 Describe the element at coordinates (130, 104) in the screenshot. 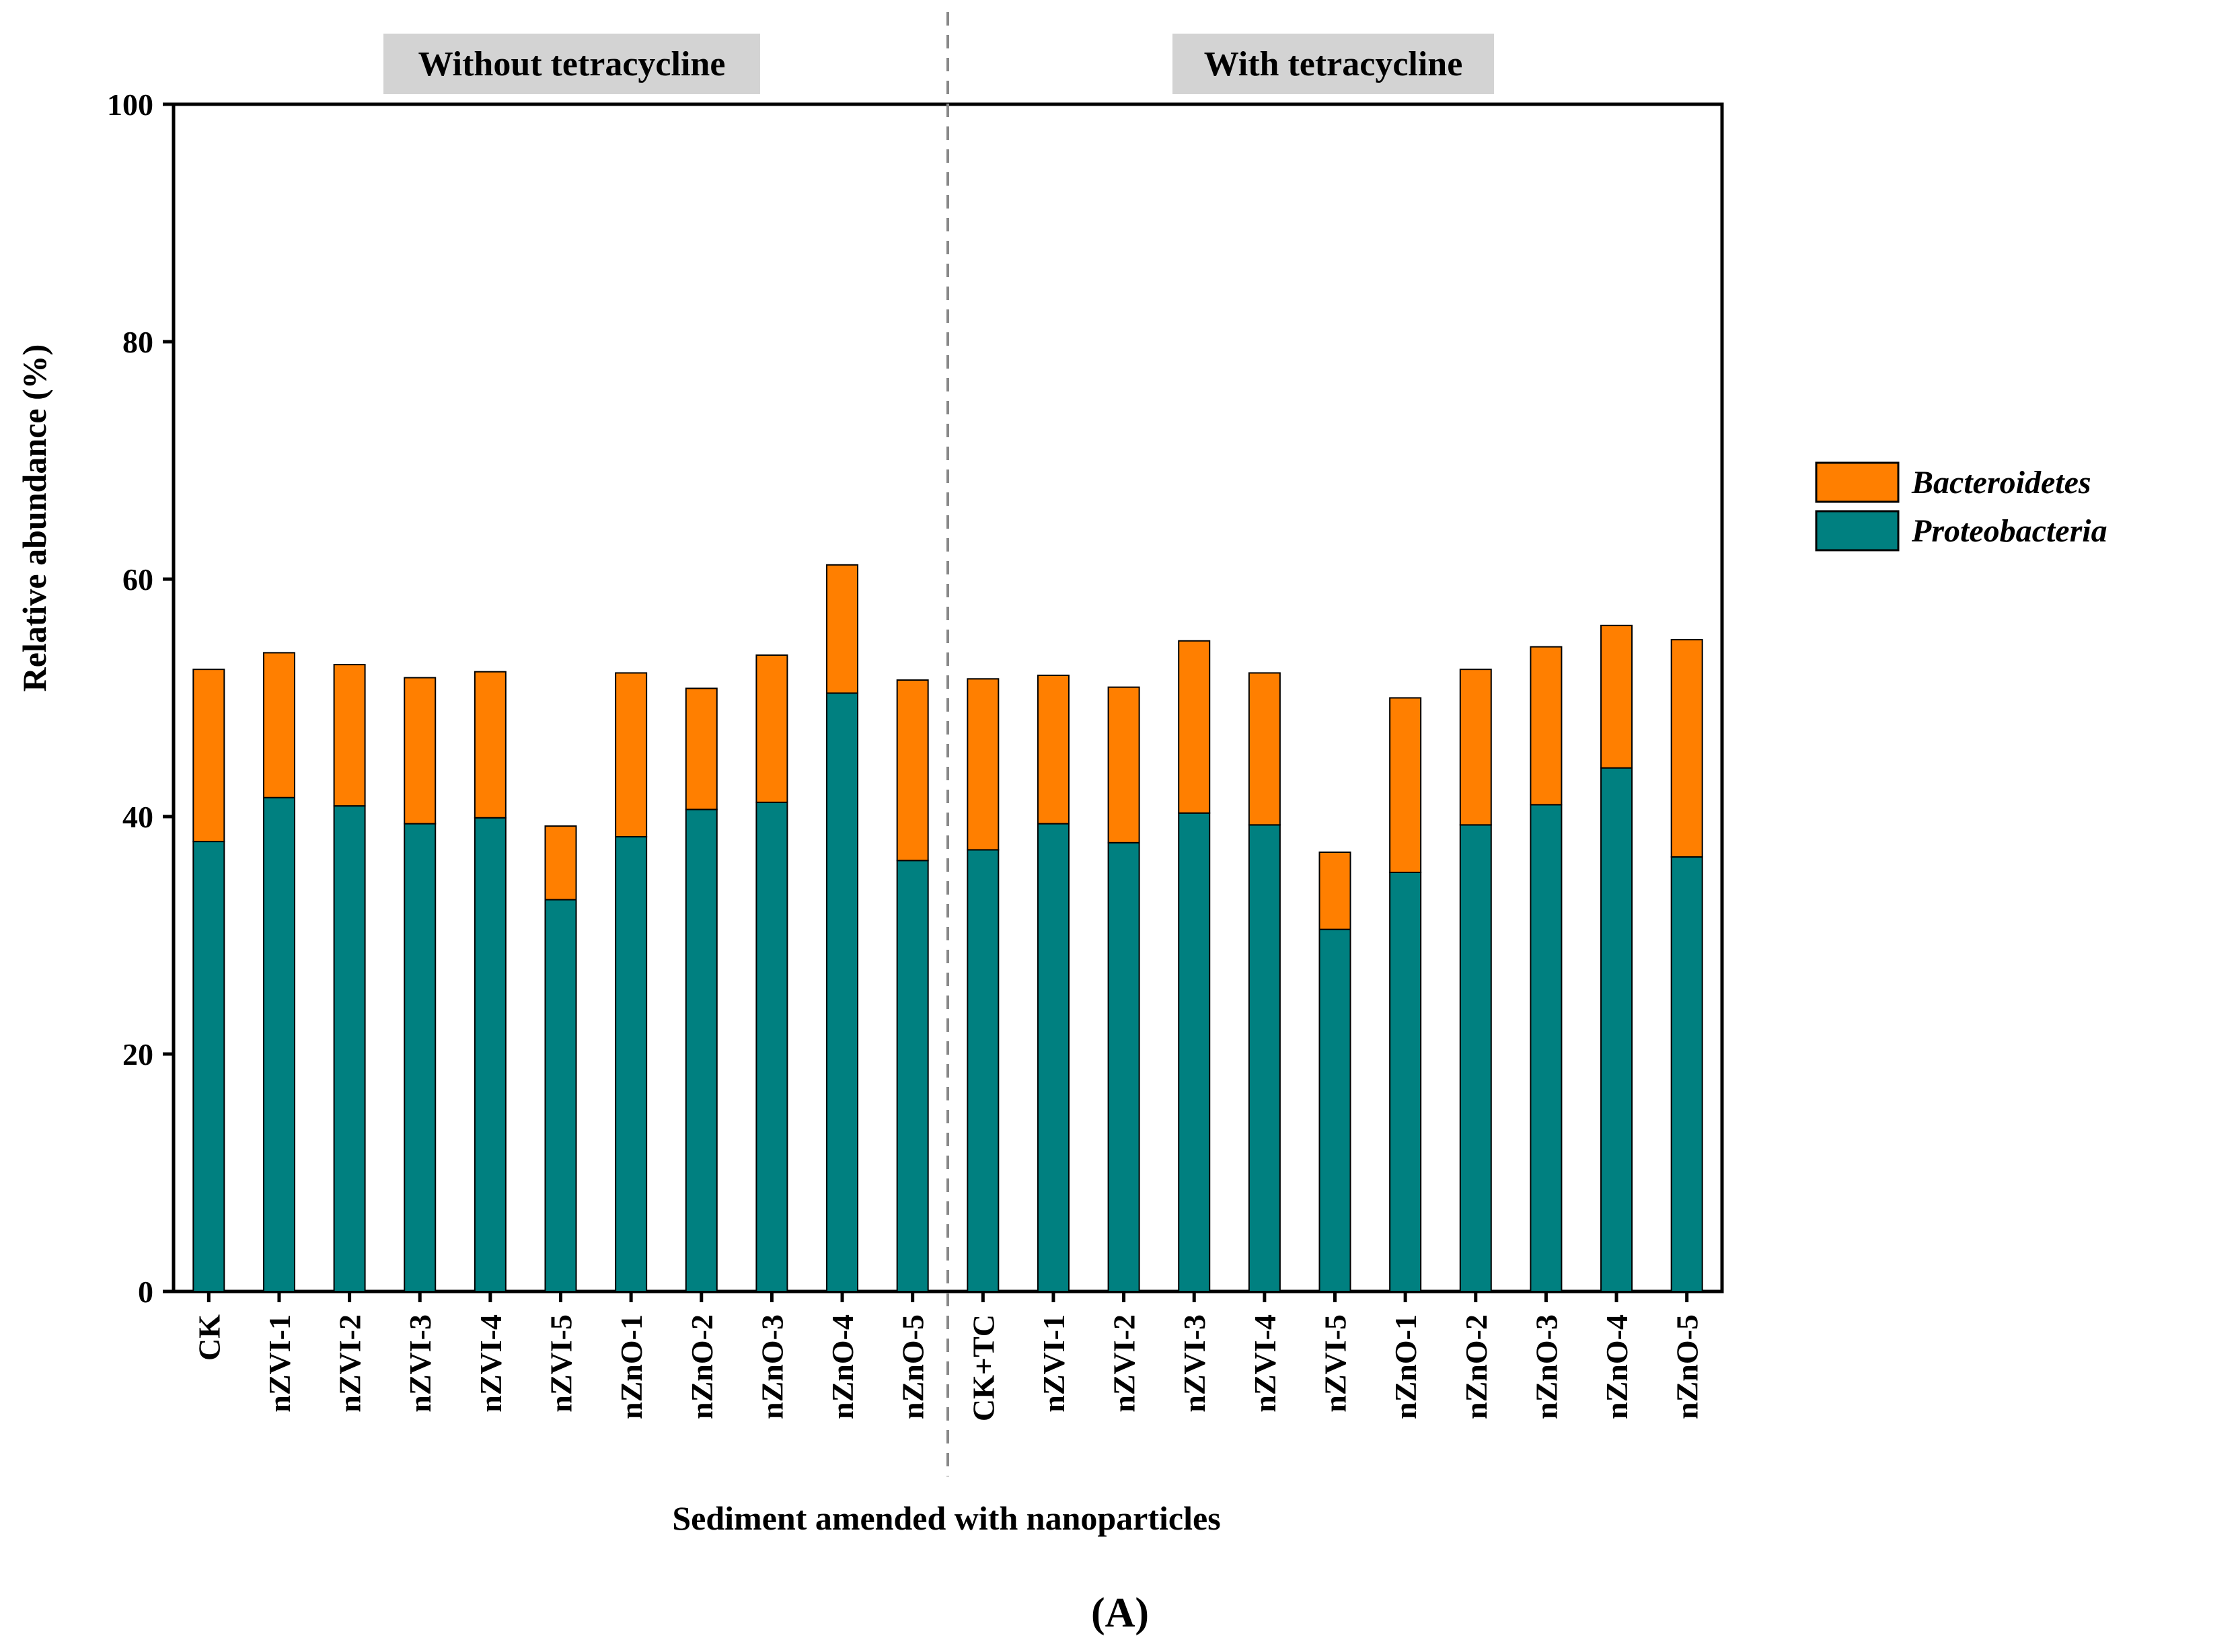

I see `y-tick-label: 100` at that location.